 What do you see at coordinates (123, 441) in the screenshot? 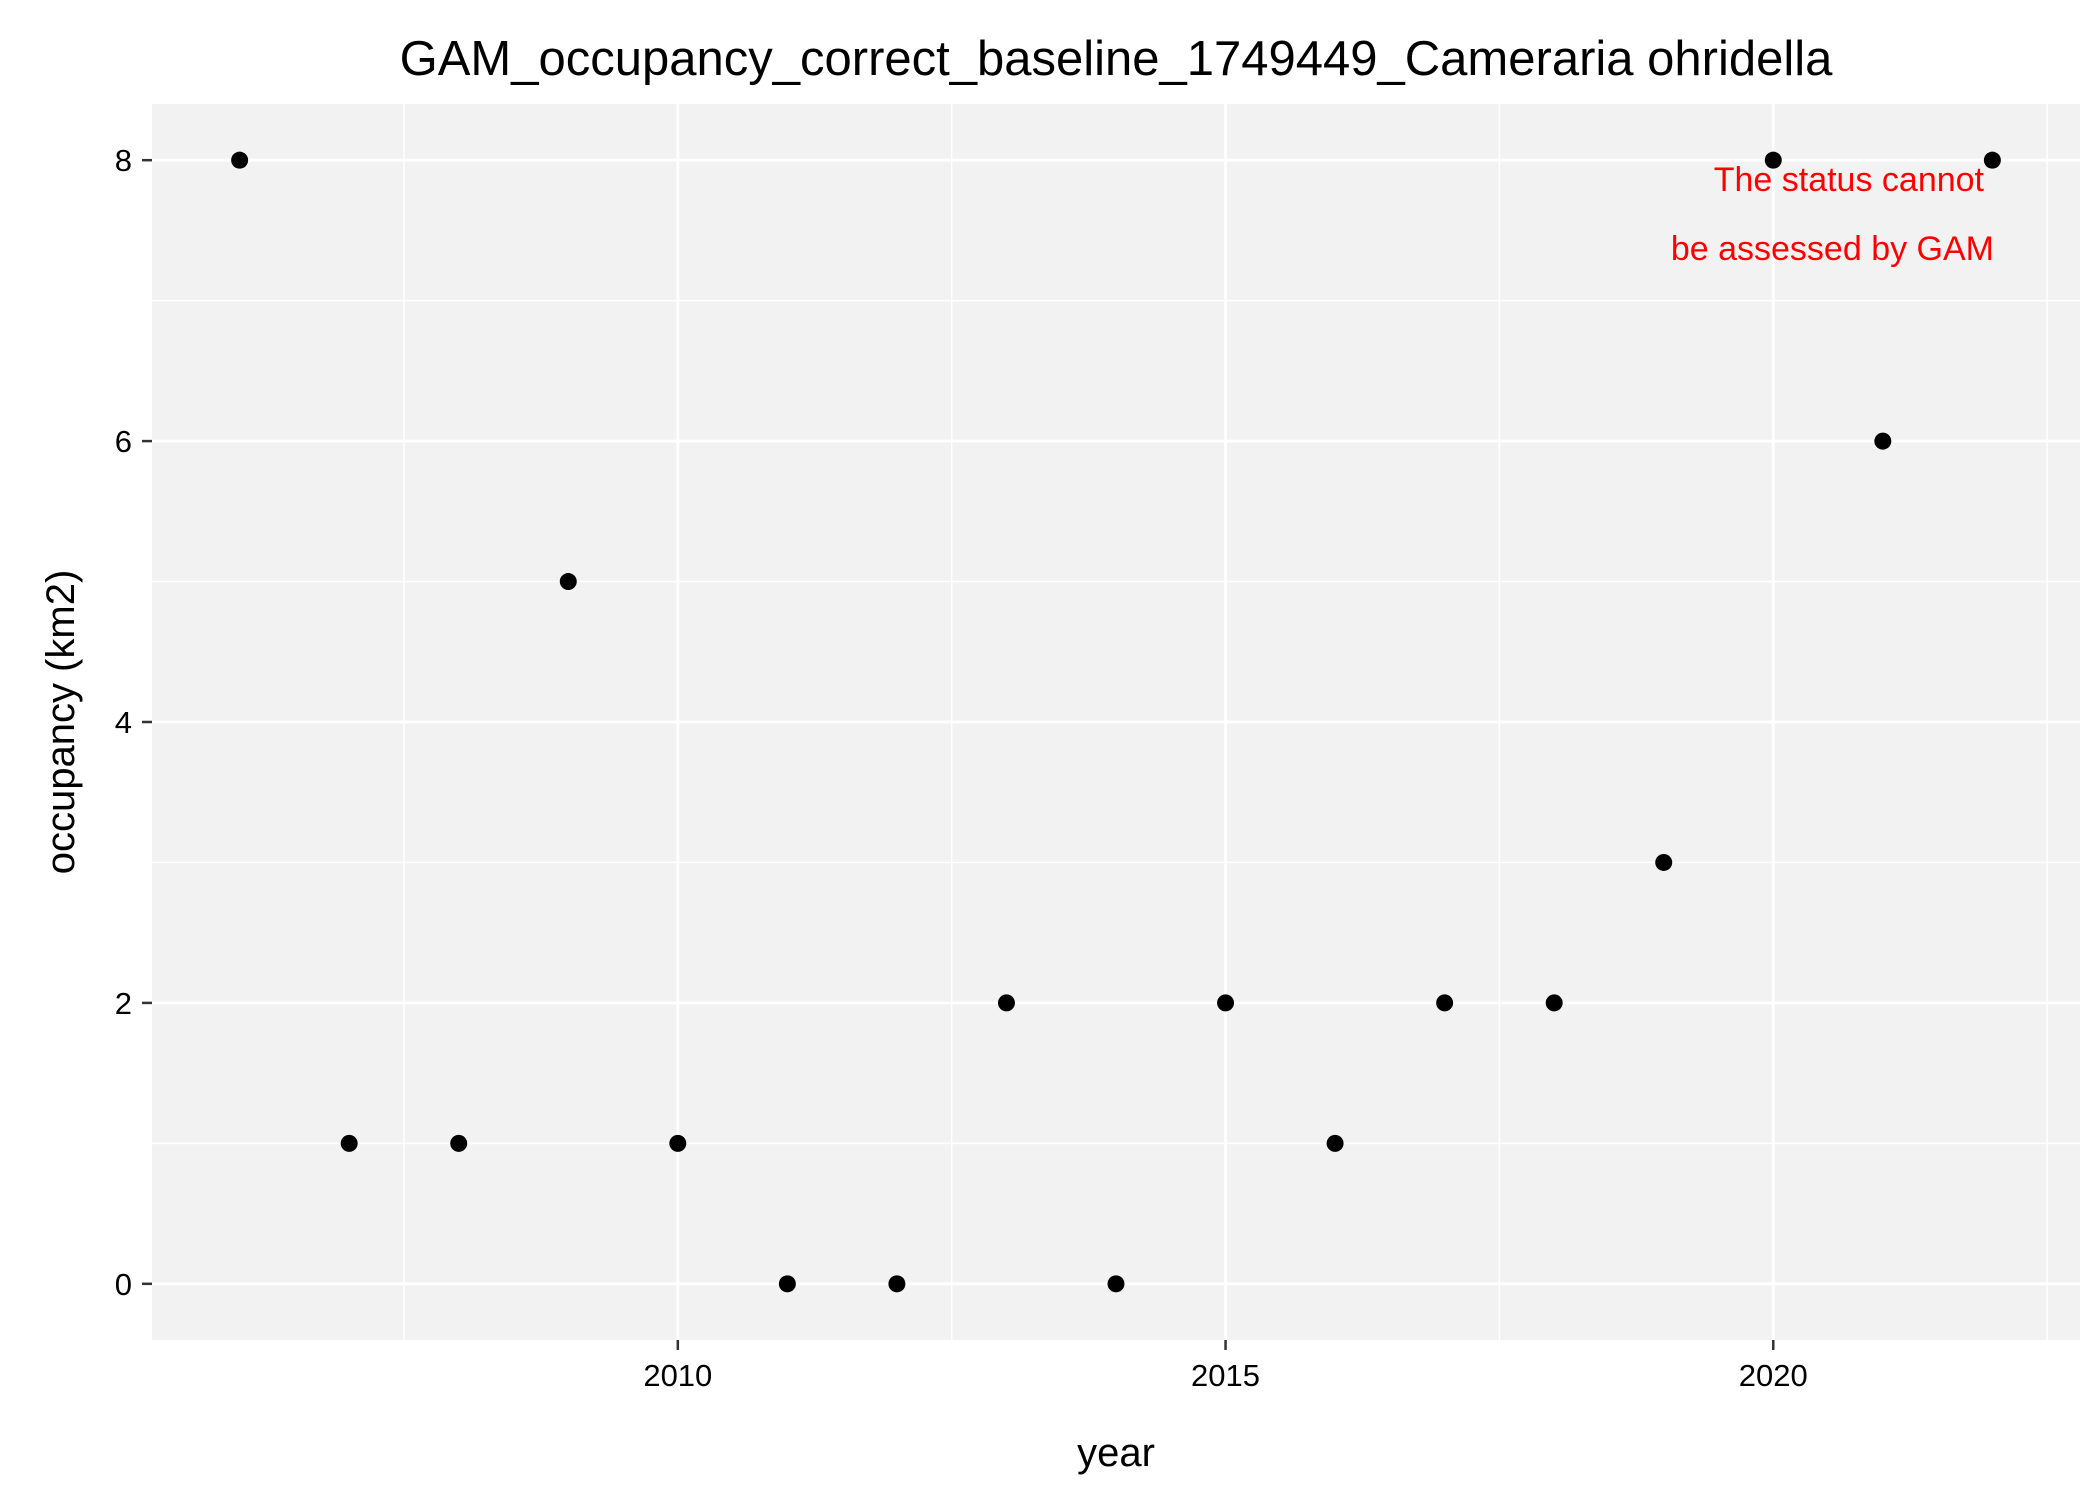
I see `y-tick-label: 6` at bounding box center [123, 441].